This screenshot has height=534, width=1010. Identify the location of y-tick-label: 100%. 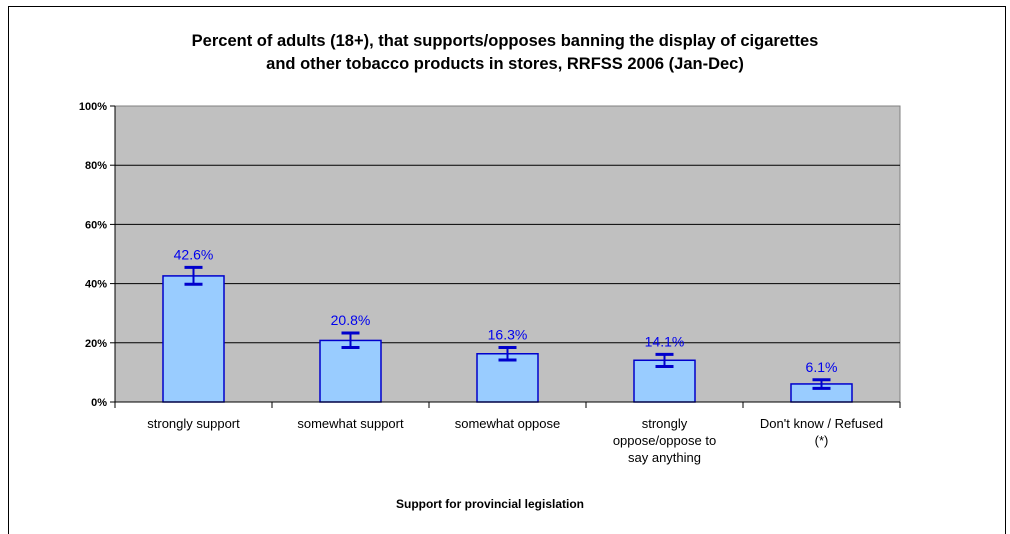
(93, 107).